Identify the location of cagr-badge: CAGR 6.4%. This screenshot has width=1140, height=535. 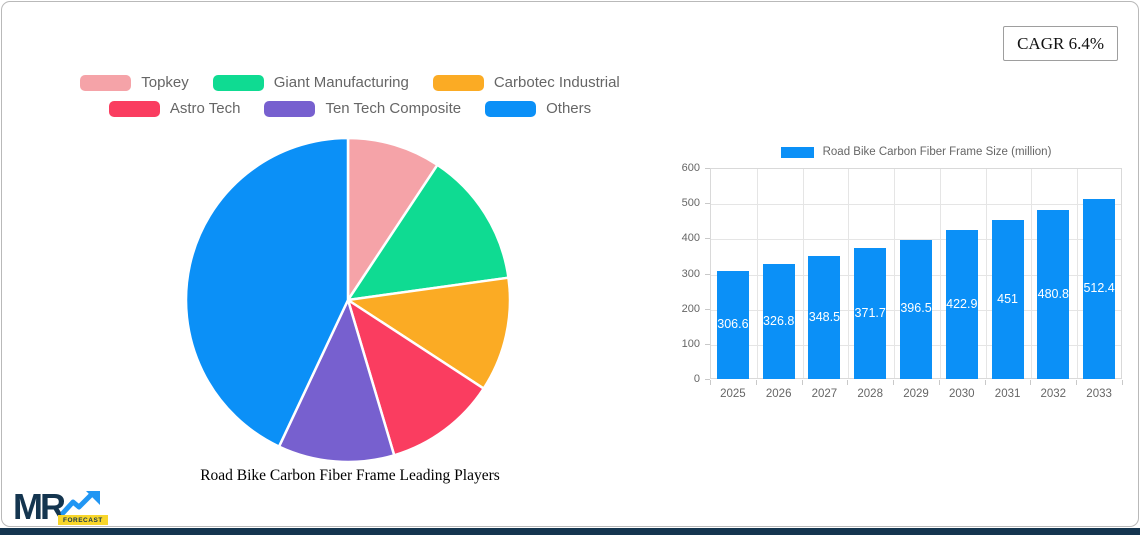
(1060, 43).